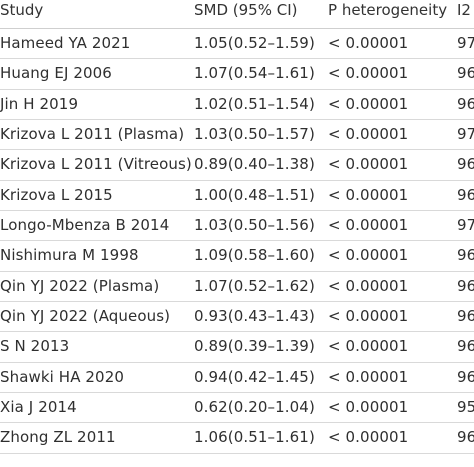  Describe the element at coordinates (246, 10) in the screenshot. I see `header-smd: SMD (95% CI)` at that location.